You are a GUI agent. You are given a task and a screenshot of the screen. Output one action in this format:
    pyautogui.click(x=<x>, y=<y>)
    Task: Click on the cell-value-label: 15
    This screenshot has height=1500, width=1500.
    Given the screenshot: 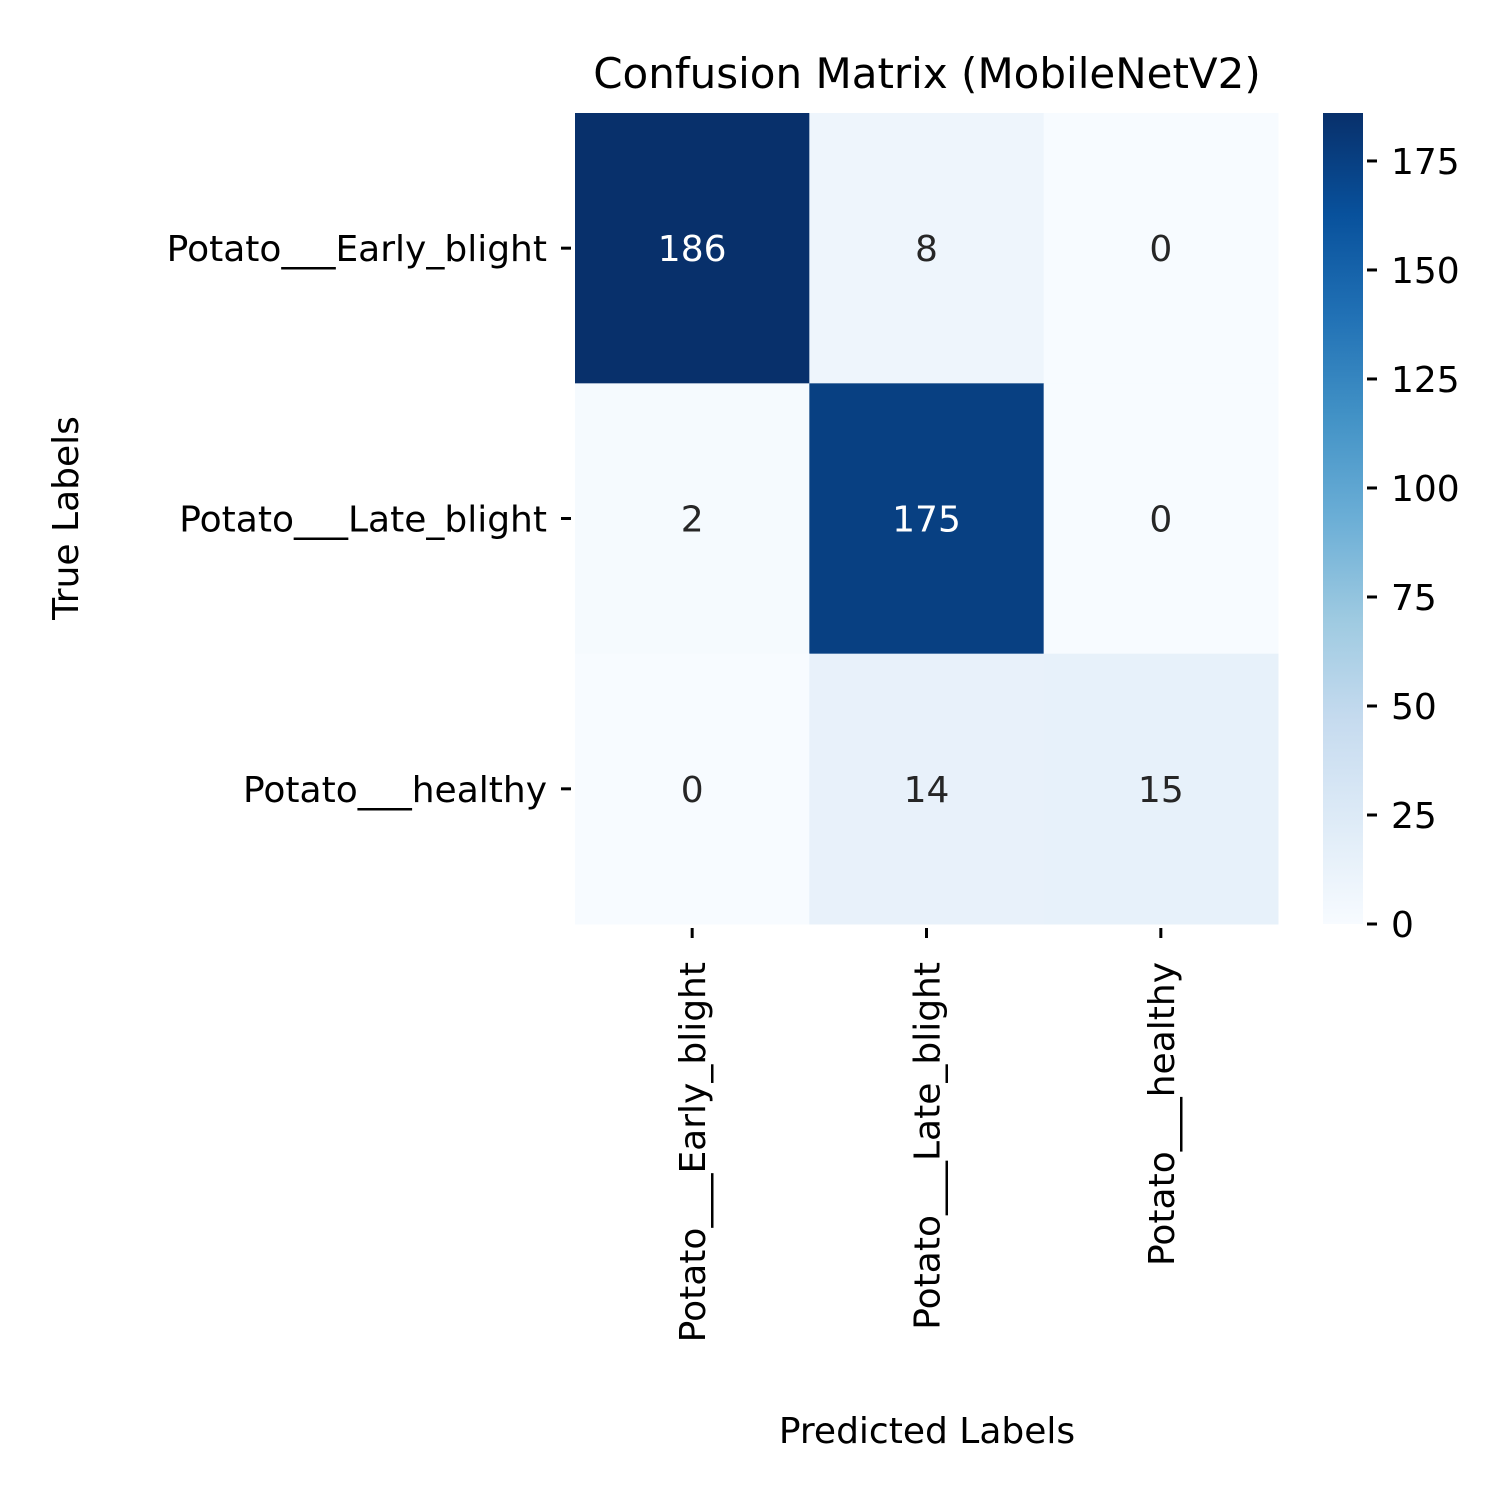 What is the action you would take?
    pyautogui.click(x=1161, y=790)
    